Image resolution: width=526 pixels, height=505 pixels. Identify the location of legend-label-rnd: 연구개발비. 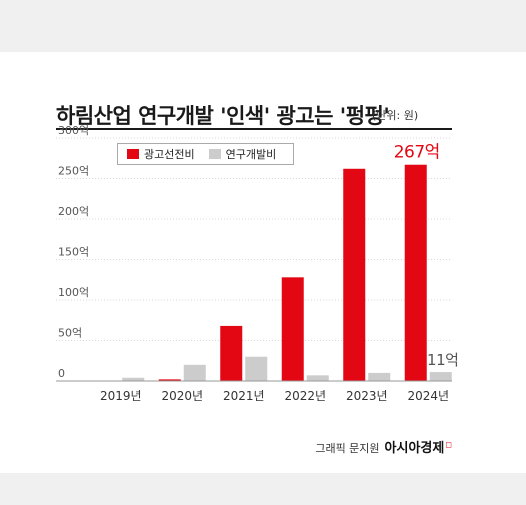
(251, 154).